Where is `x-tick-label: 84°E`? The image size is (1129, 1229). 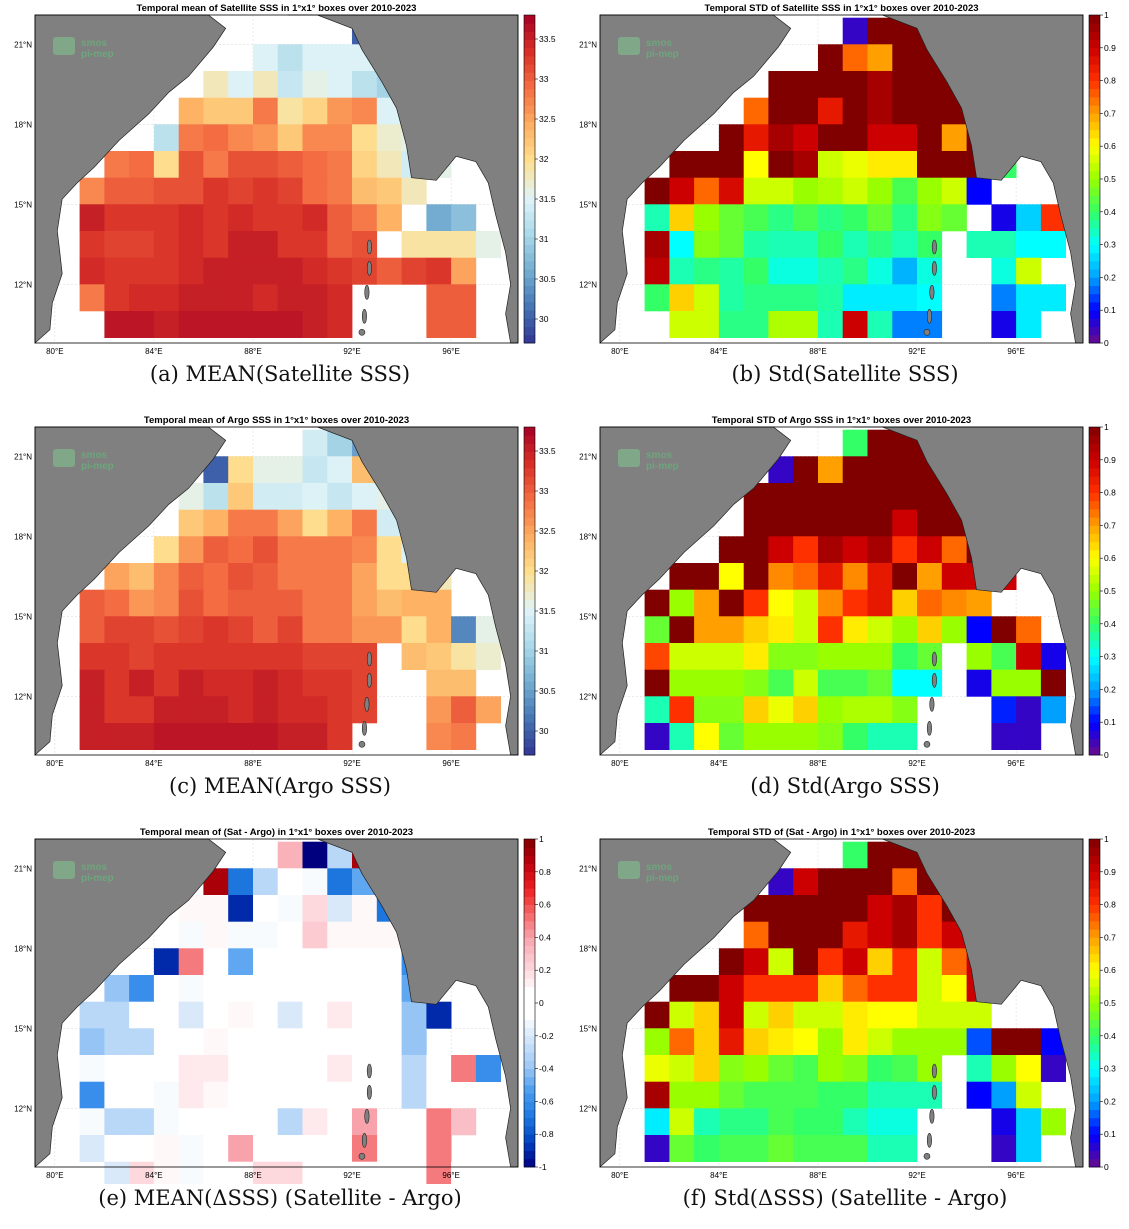 x-tick-label: 84°E is located at coordinates (153, 1175).